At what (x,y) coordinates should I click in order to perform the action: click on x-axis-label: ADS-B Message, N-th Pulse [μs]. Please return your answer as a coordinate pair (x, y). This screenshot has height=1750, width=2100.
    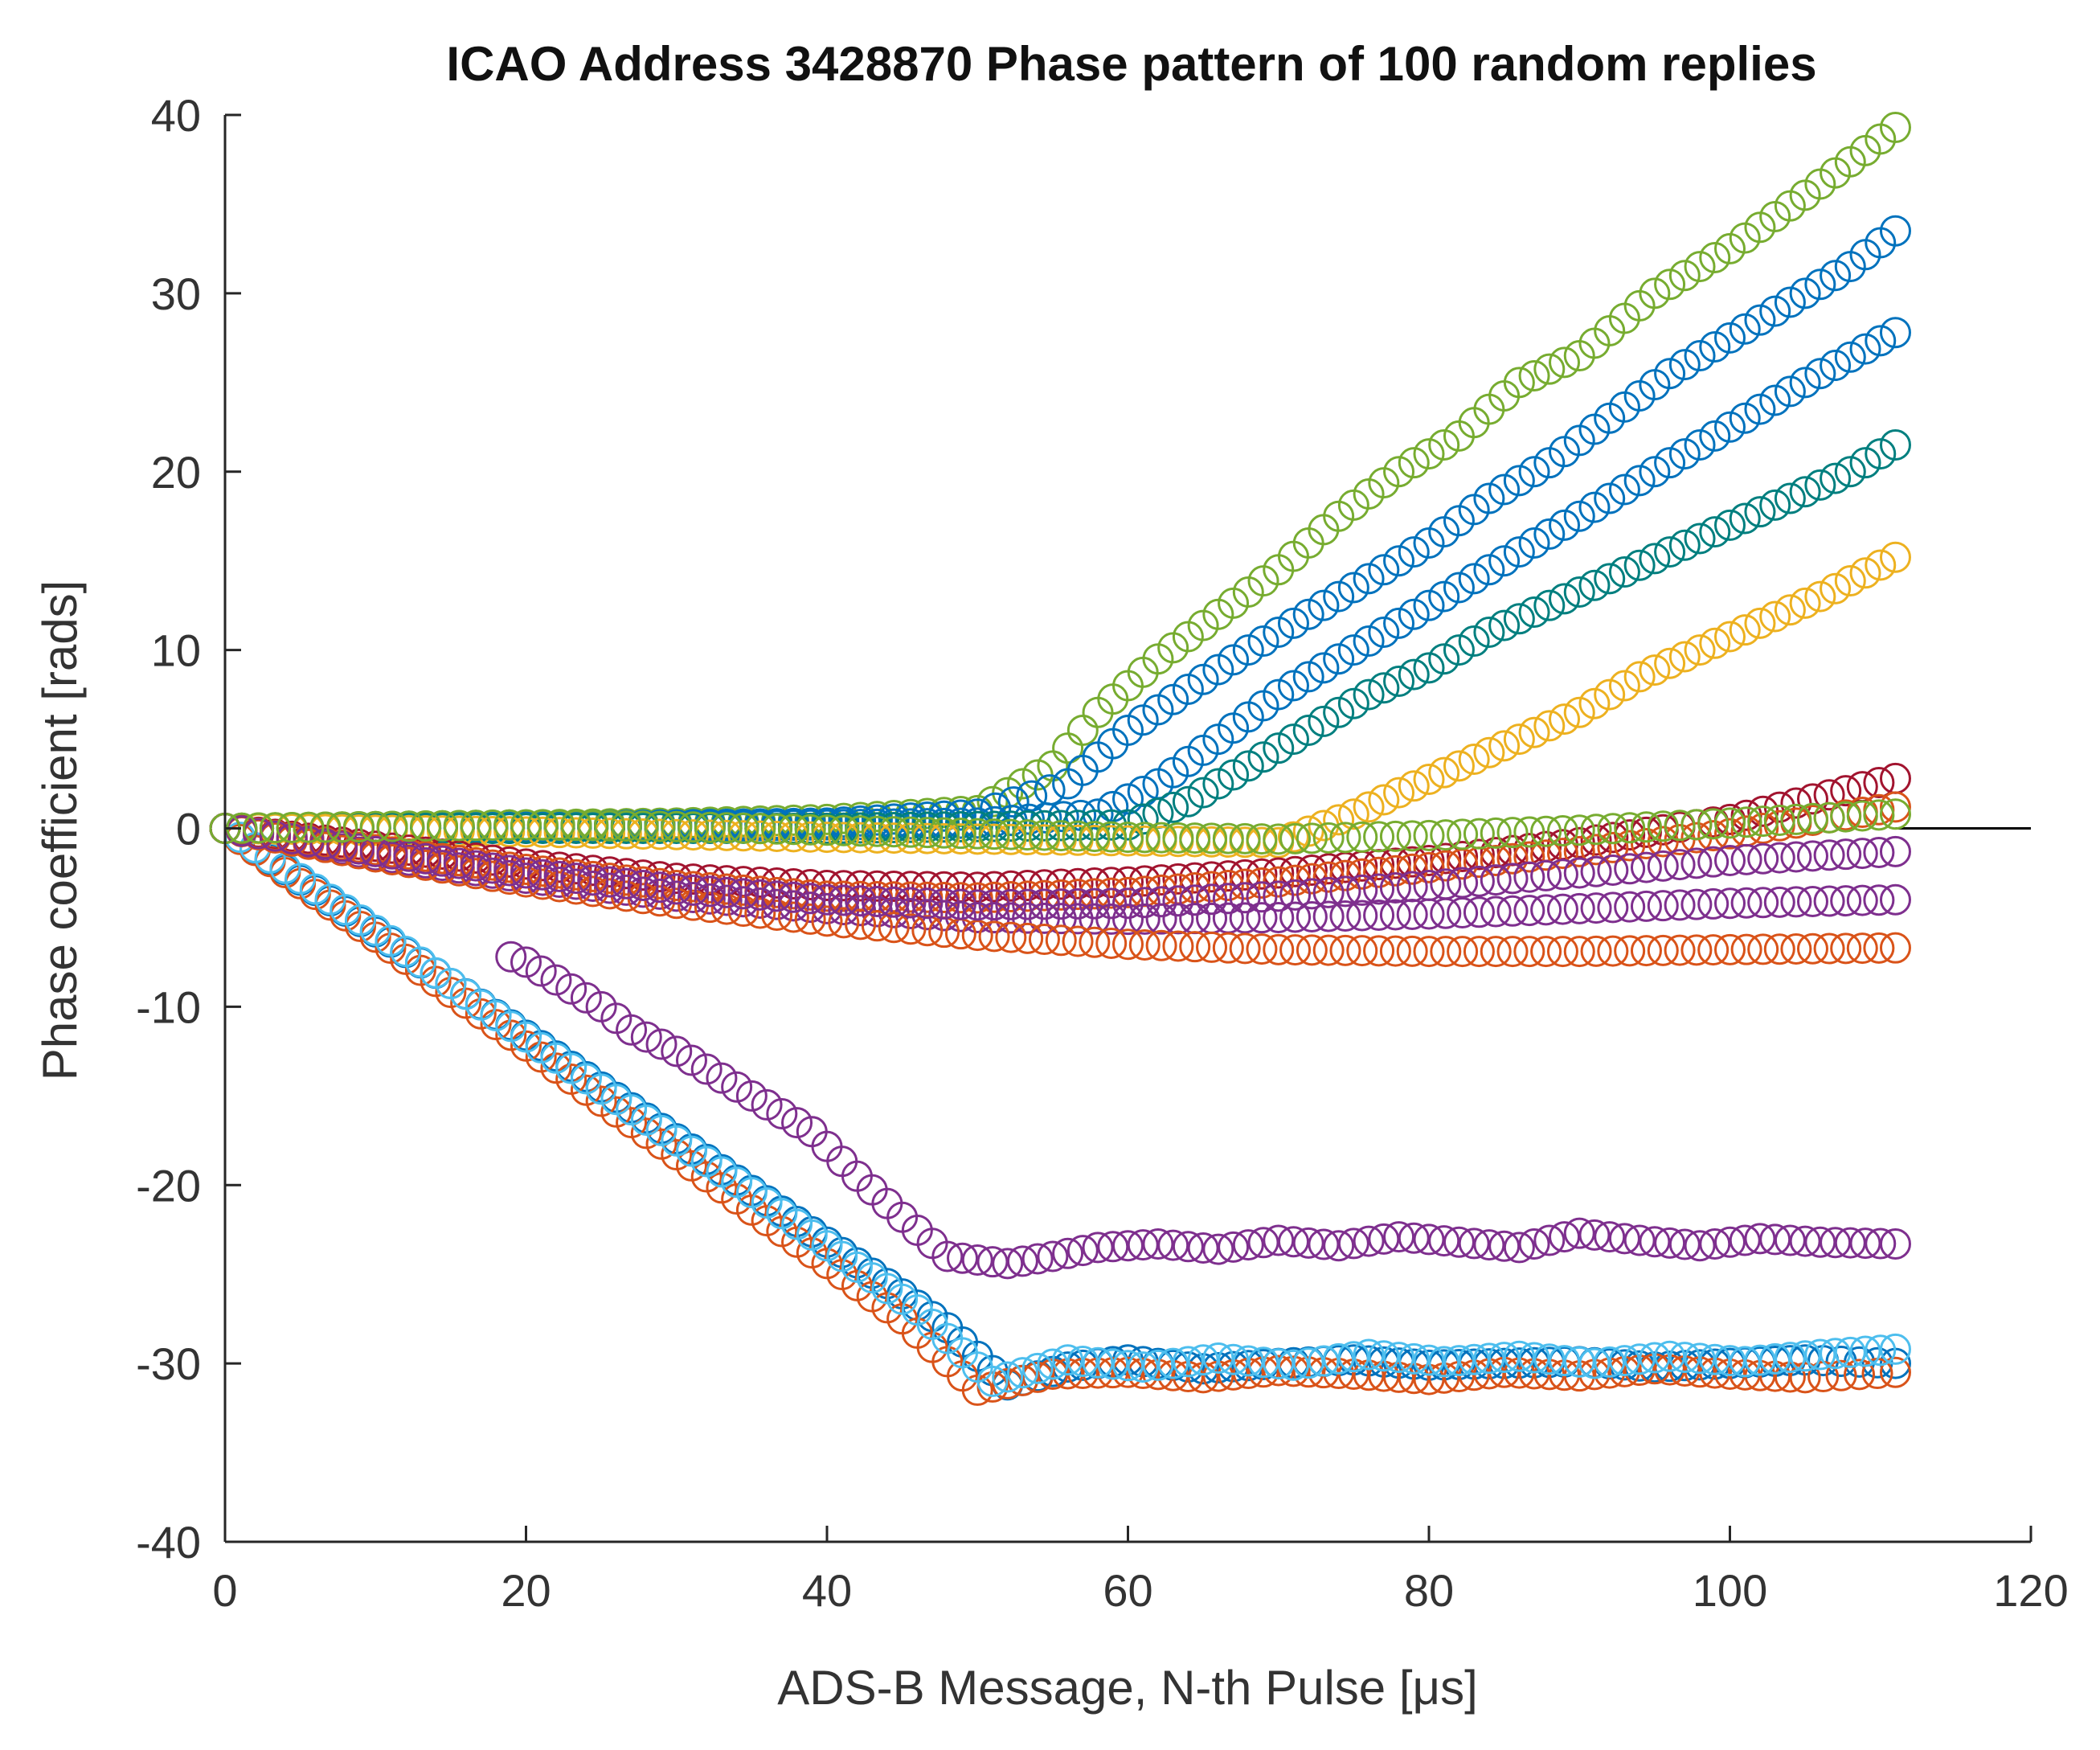
    Looking at the image, I should click on (1127, 1688).